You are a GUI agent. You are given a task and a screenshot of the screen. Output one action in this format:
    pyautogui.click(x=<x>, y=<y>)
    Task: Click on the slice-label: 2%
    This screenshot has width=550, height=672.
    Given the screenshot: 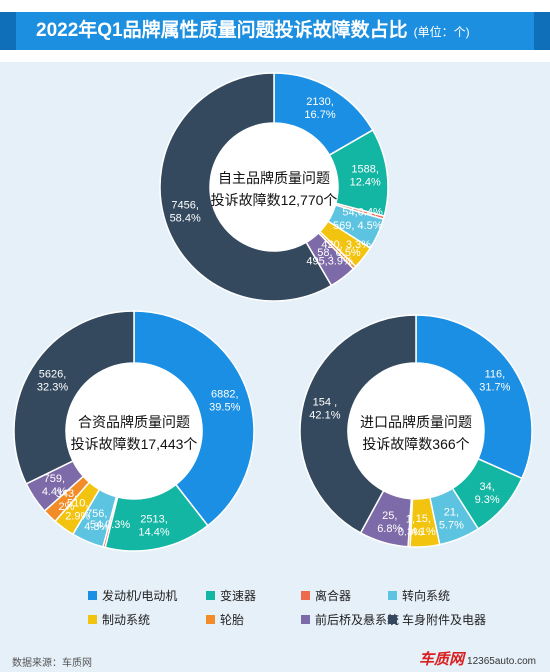 What is the action you would take?
    pyautogui.click(x=67, y=507)
    